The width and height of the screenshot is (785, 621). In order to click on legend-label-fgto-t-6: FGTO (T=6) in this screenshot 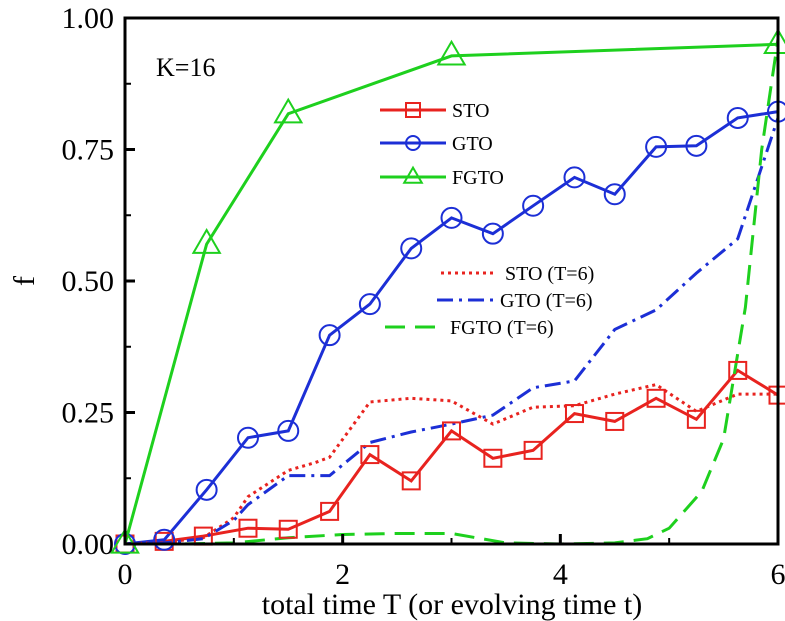, I will do `click(502, 328)`.